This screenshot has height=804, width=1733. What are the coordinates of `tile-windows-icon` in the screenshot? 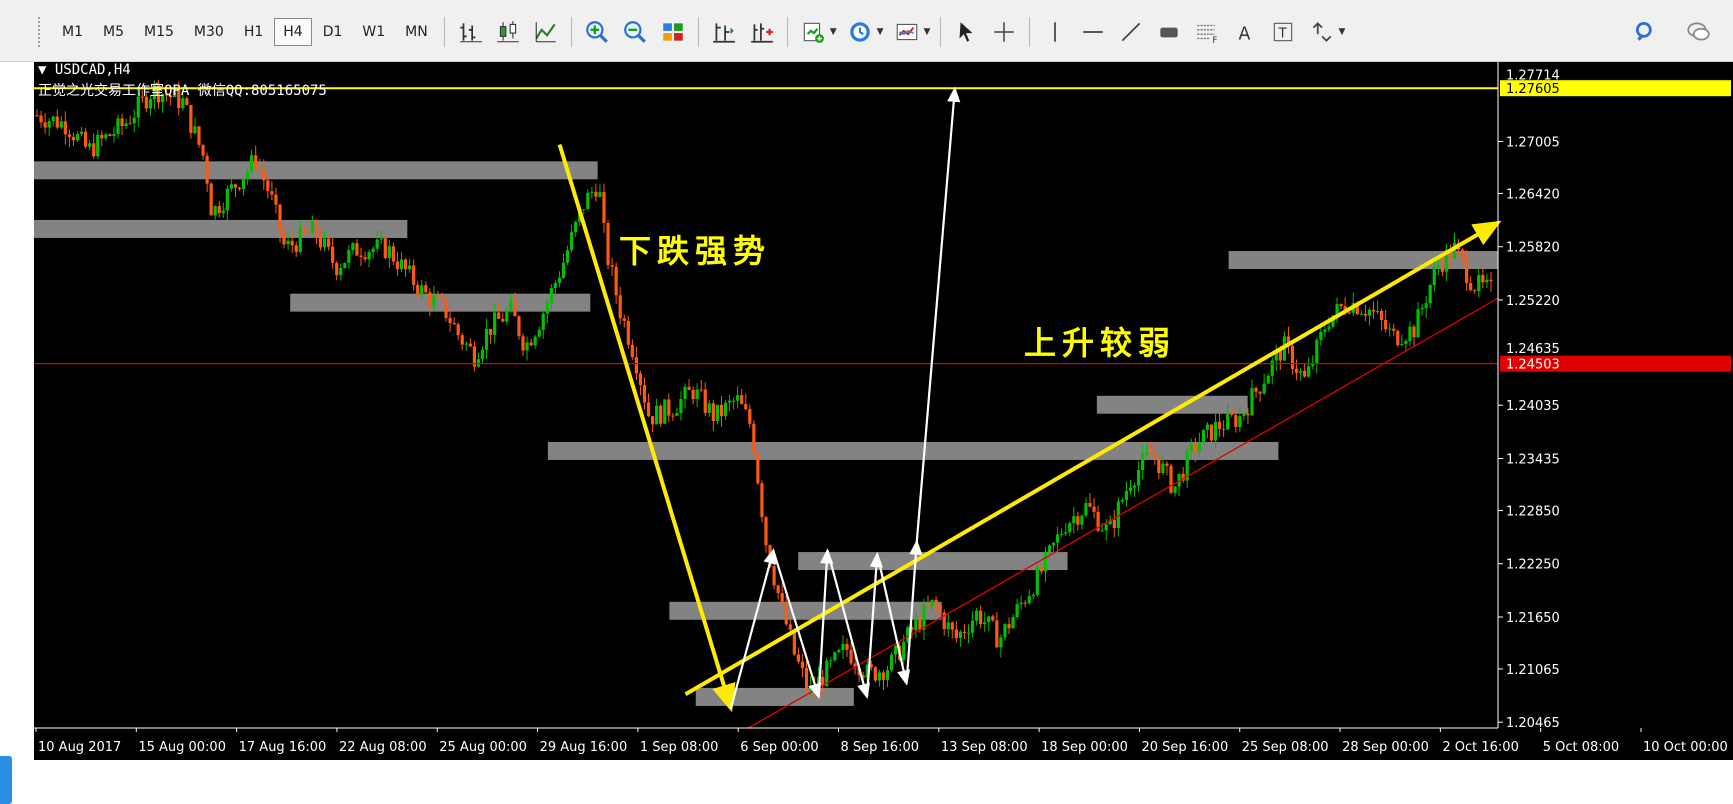 It's located at (673, 32).